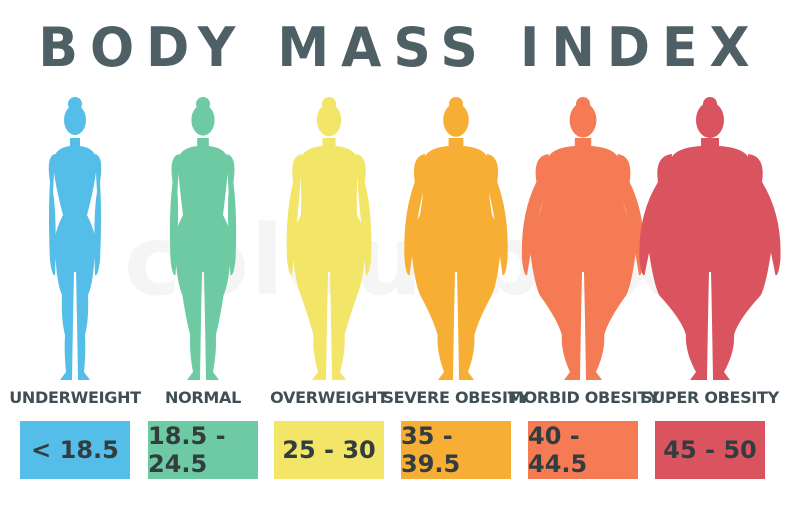 The height and width of the screenshot is (509, 800). I want to click on range-value: 18.5 - 24.5, so click(187, 450).